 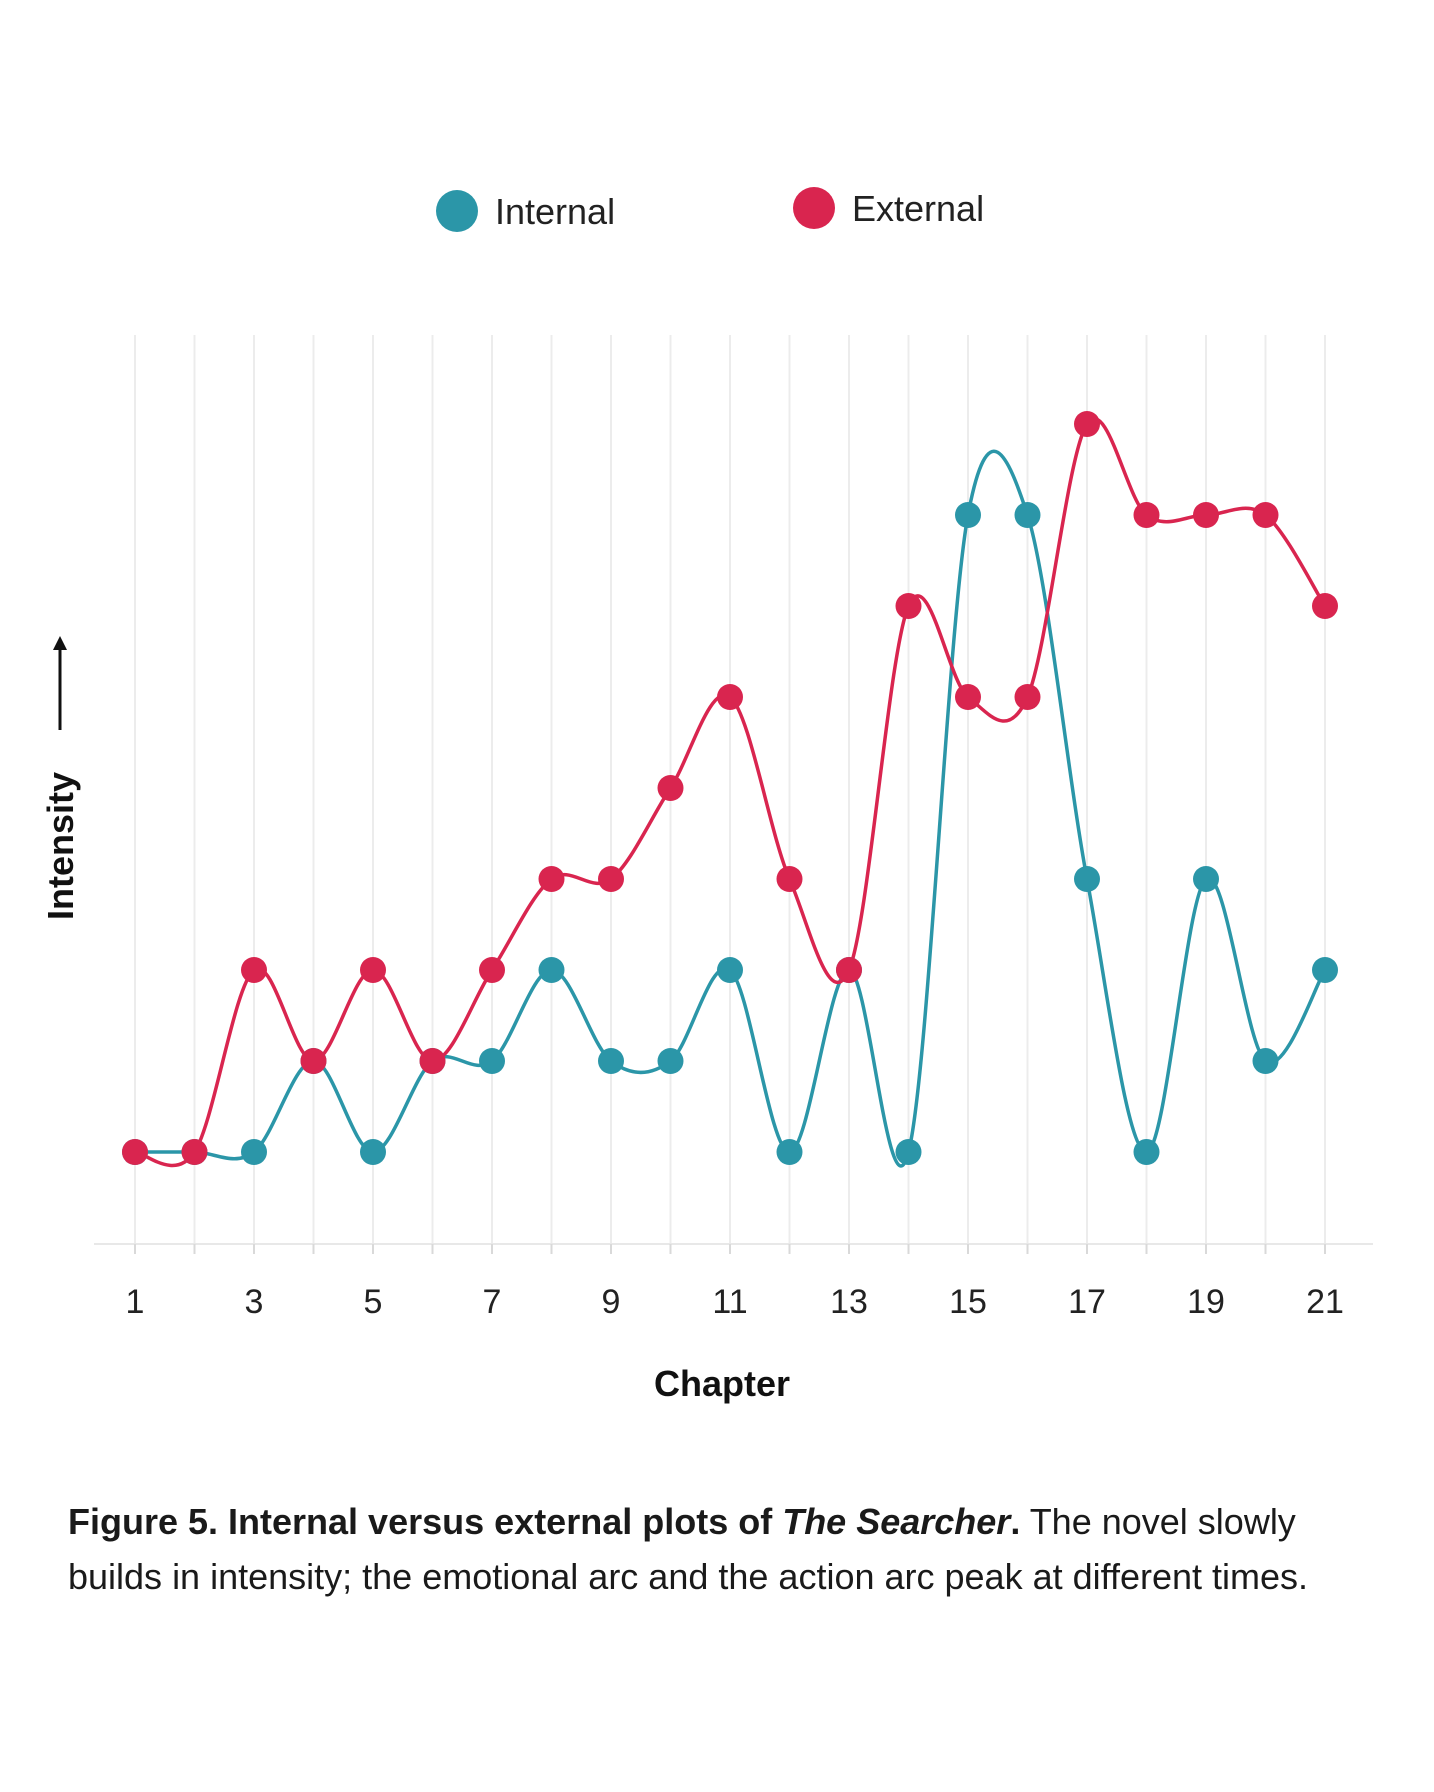 I want to click on x-axis-ticks, so click(x=730, y=1249).